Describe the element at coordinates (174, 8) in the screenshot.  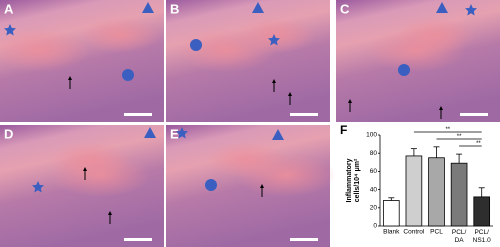
I see `panel-label: B` at that location.